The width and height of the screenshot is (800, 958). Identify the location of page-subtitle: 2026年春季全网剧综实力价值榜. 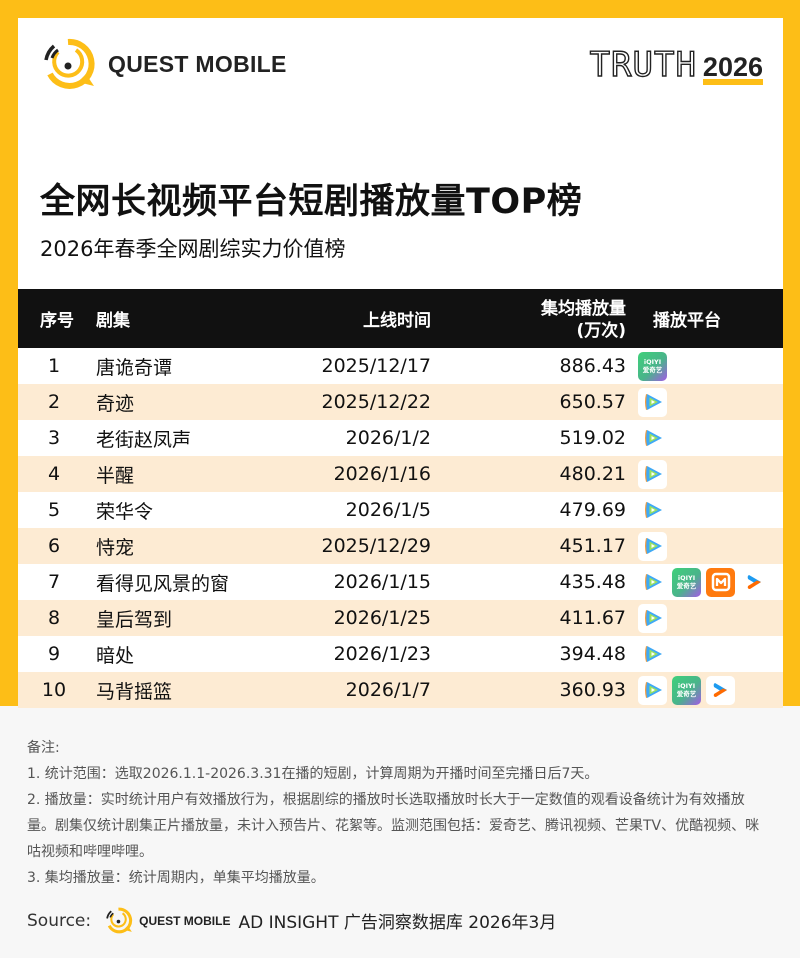
(193, 249).